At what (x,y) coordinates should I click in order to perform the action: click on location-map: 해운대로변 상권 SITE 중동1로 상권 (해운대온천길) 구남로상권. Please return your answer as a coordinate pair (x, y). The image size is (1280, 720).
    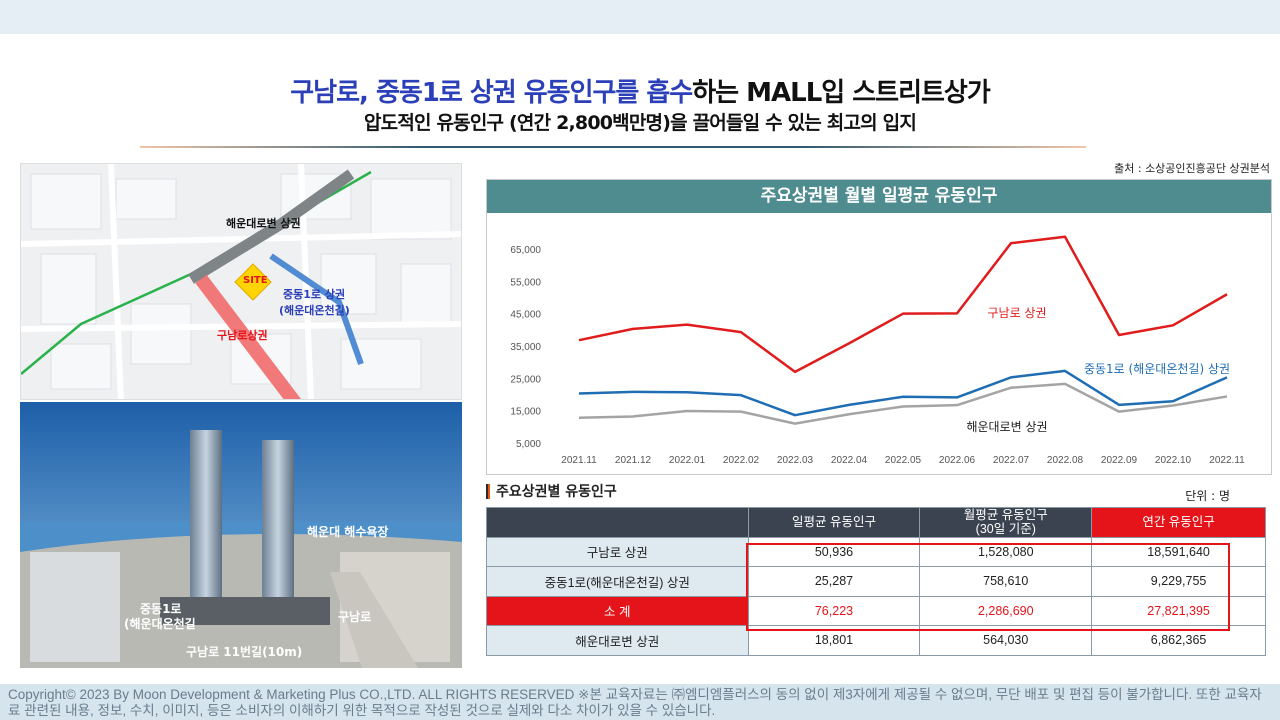
    Looking at the image, I should click on (241, 281).